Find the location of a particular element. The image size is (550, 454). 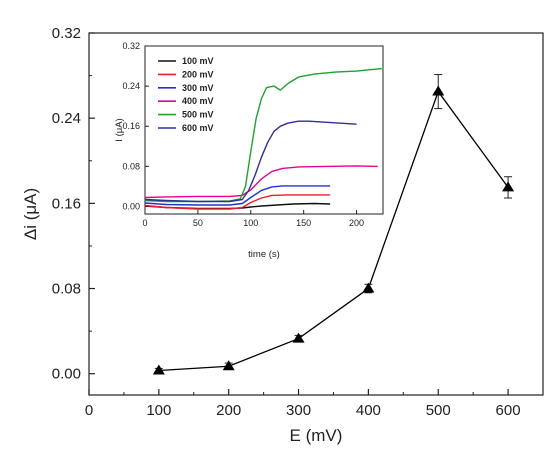

main-y-tick-label: 0.32 is located at coordinates (66, 33).